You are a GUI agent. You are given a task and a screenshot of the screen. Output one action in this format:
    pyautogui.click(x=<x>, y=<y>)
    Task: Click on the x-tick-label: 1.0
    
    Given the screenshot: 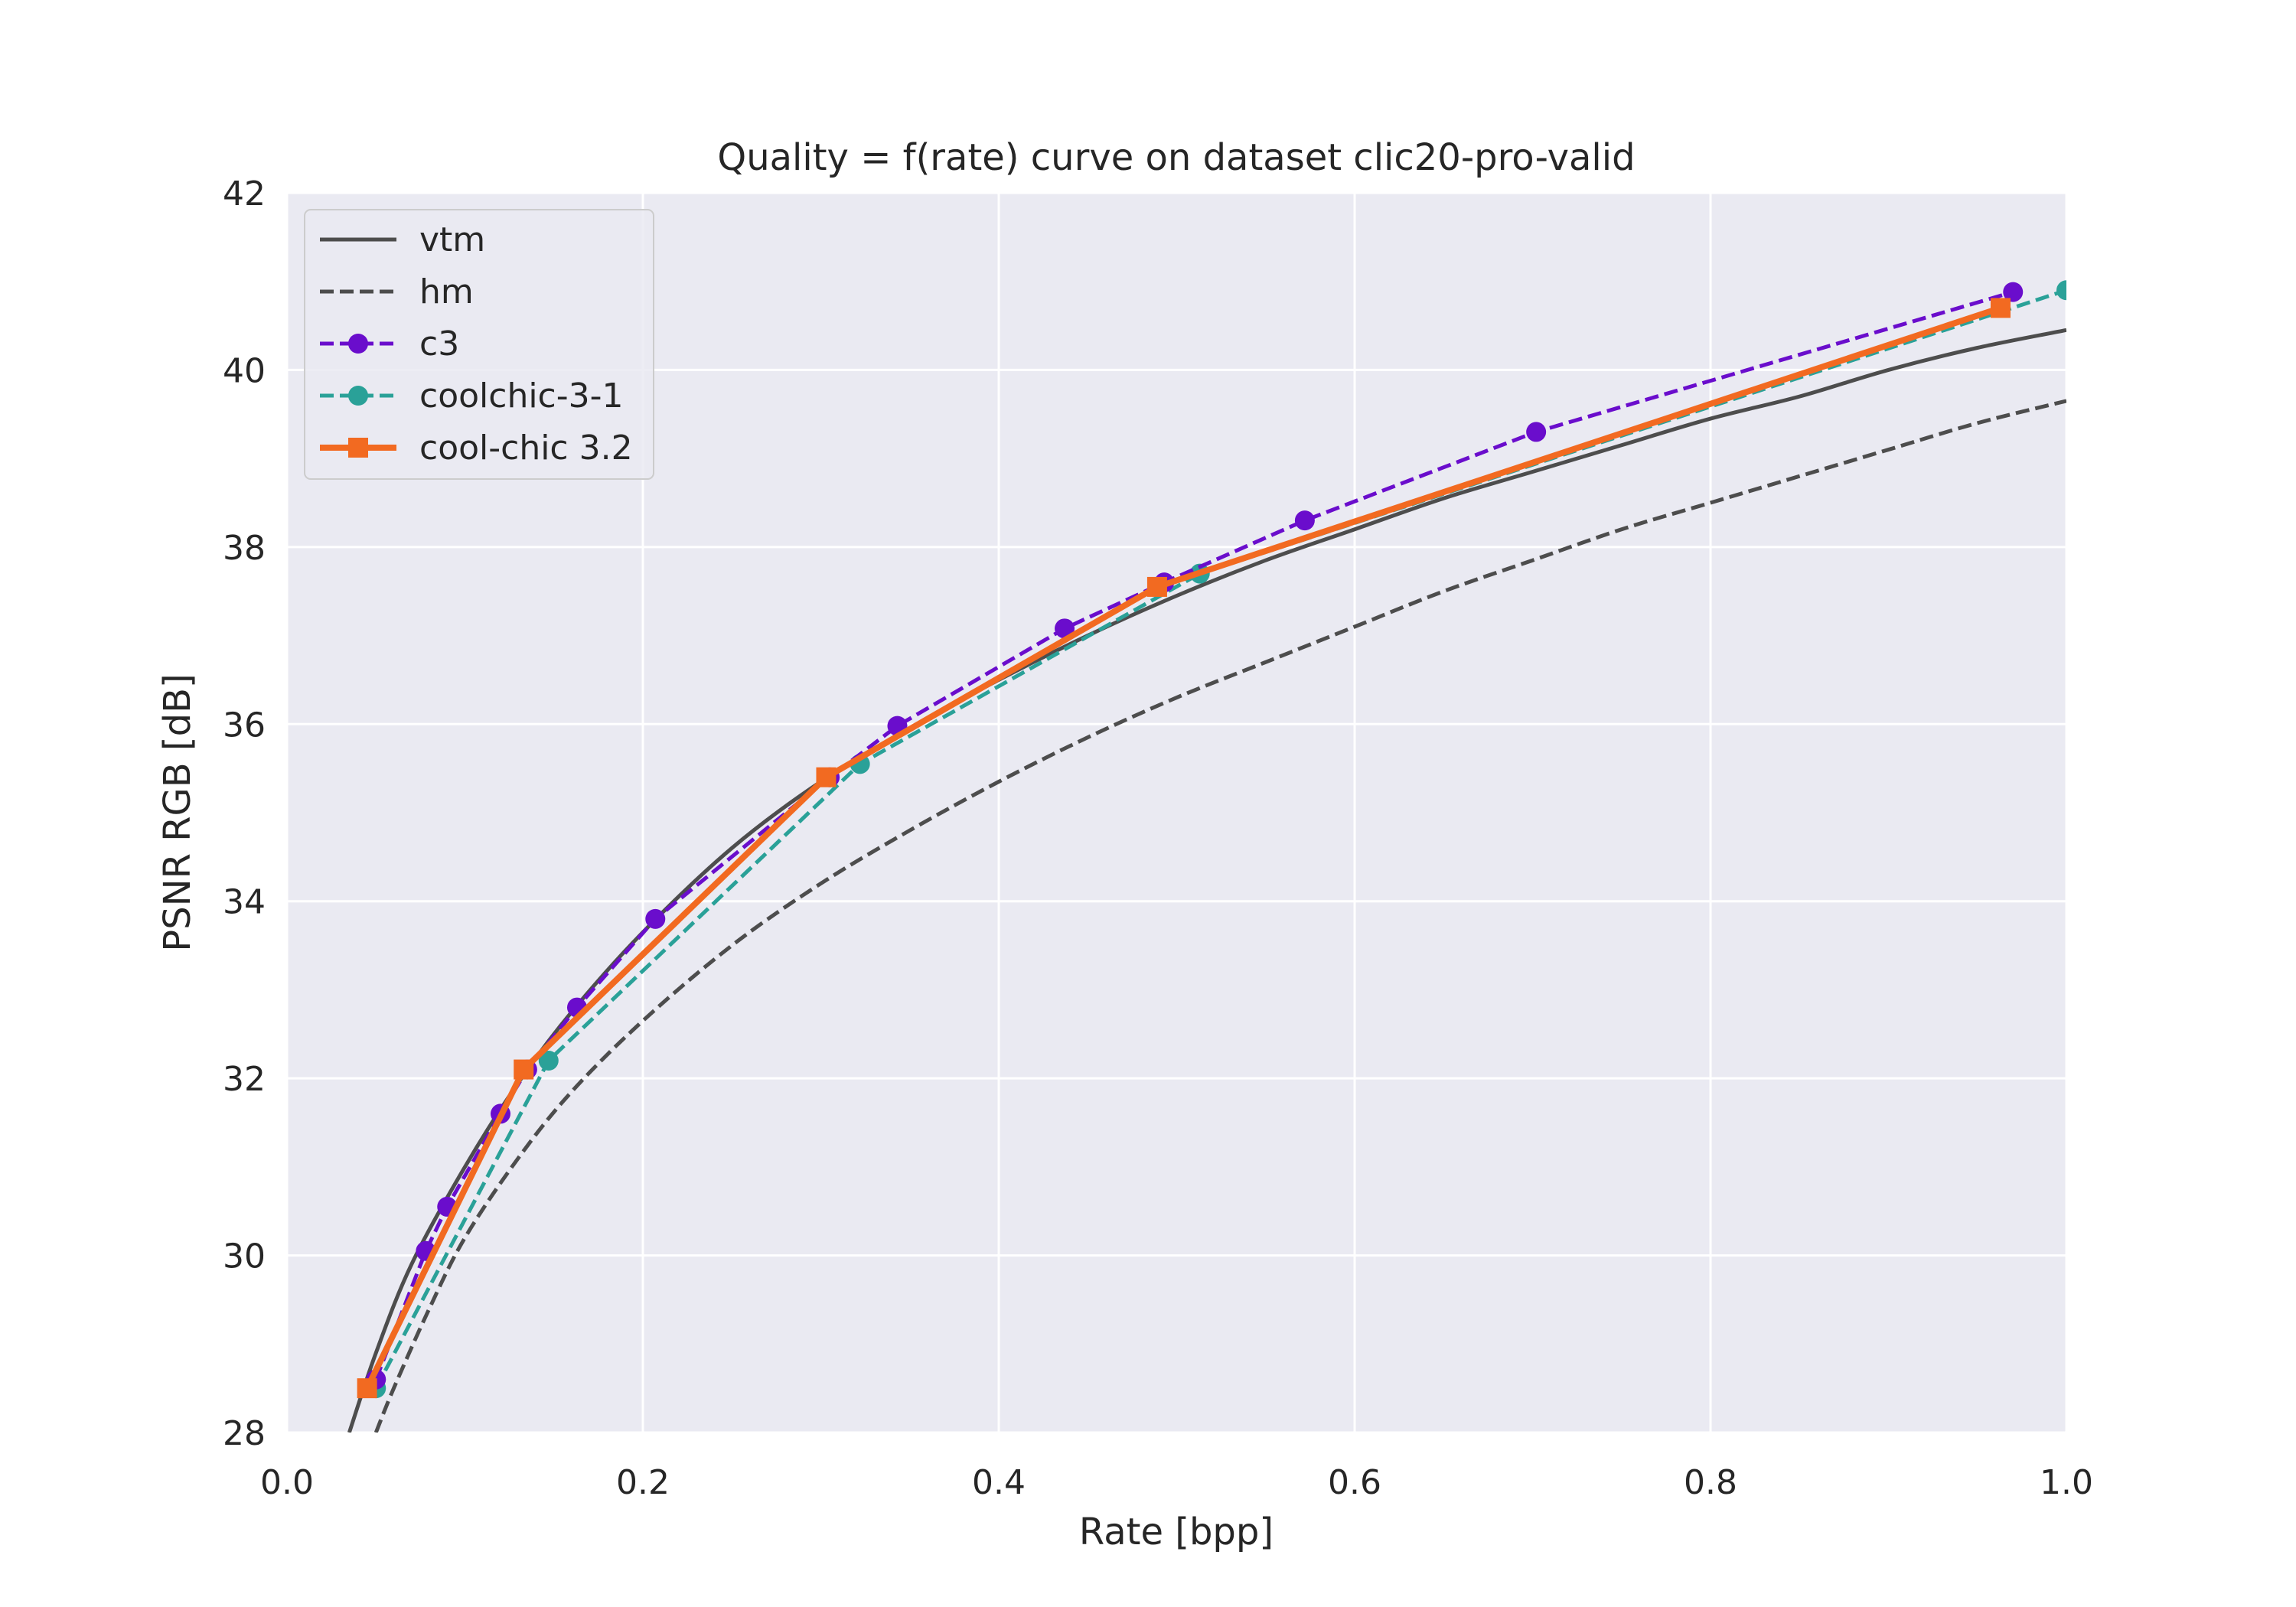 What is the action you would take?
    pyautogui.click(x=2066, y=1482)
    